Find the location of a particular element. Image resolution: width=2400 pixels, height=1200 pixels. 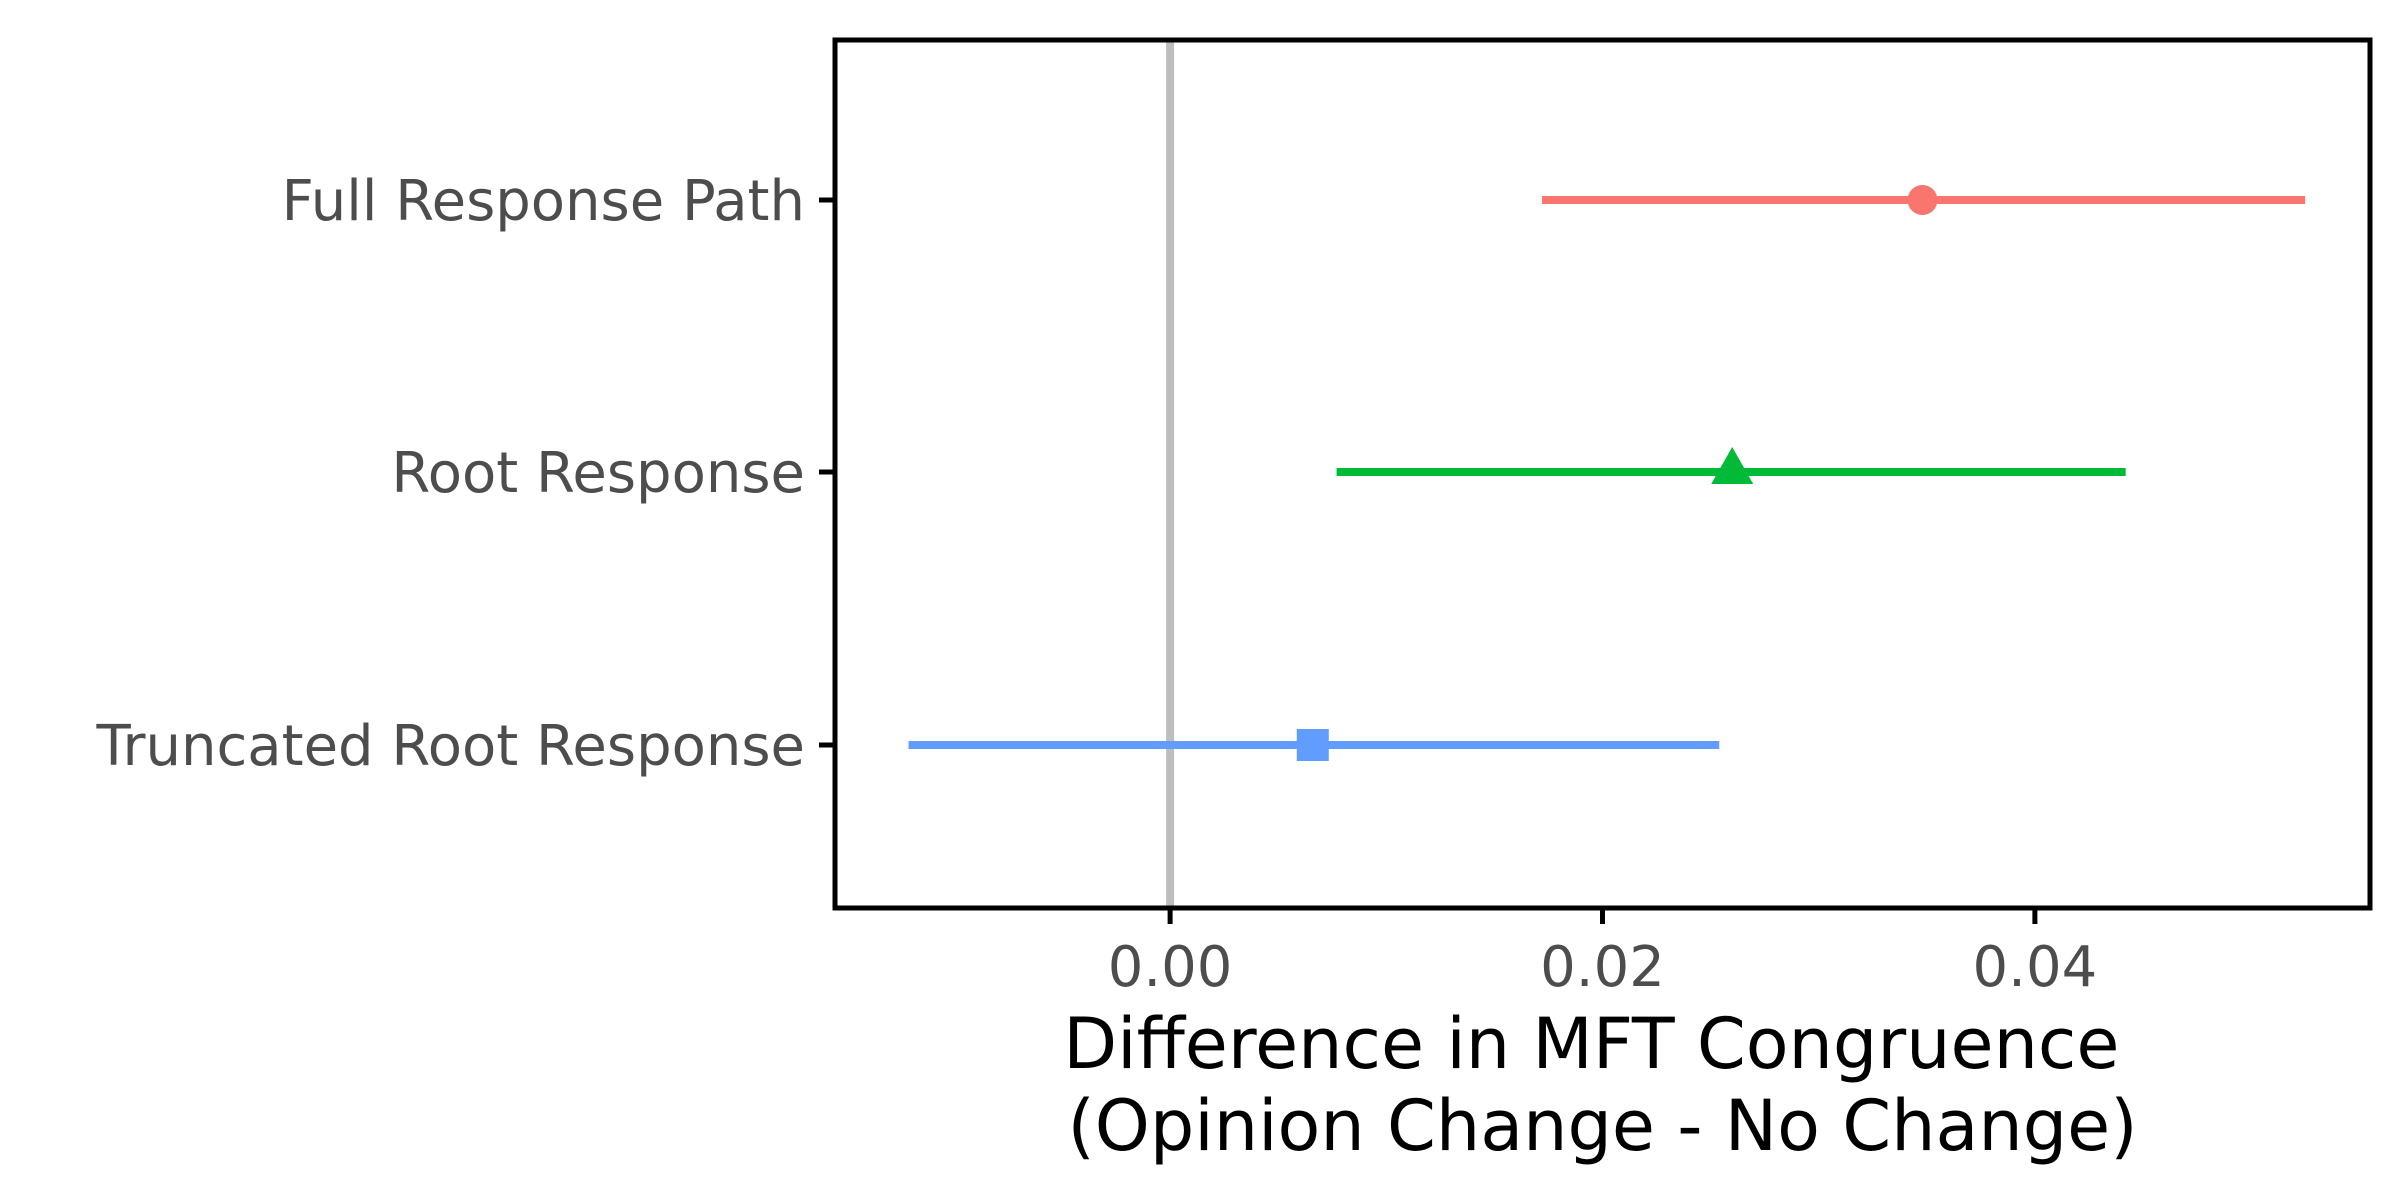

x-axis-title-line-1: Difference in MFT Congruence is located at coordinates (1591, 1044).